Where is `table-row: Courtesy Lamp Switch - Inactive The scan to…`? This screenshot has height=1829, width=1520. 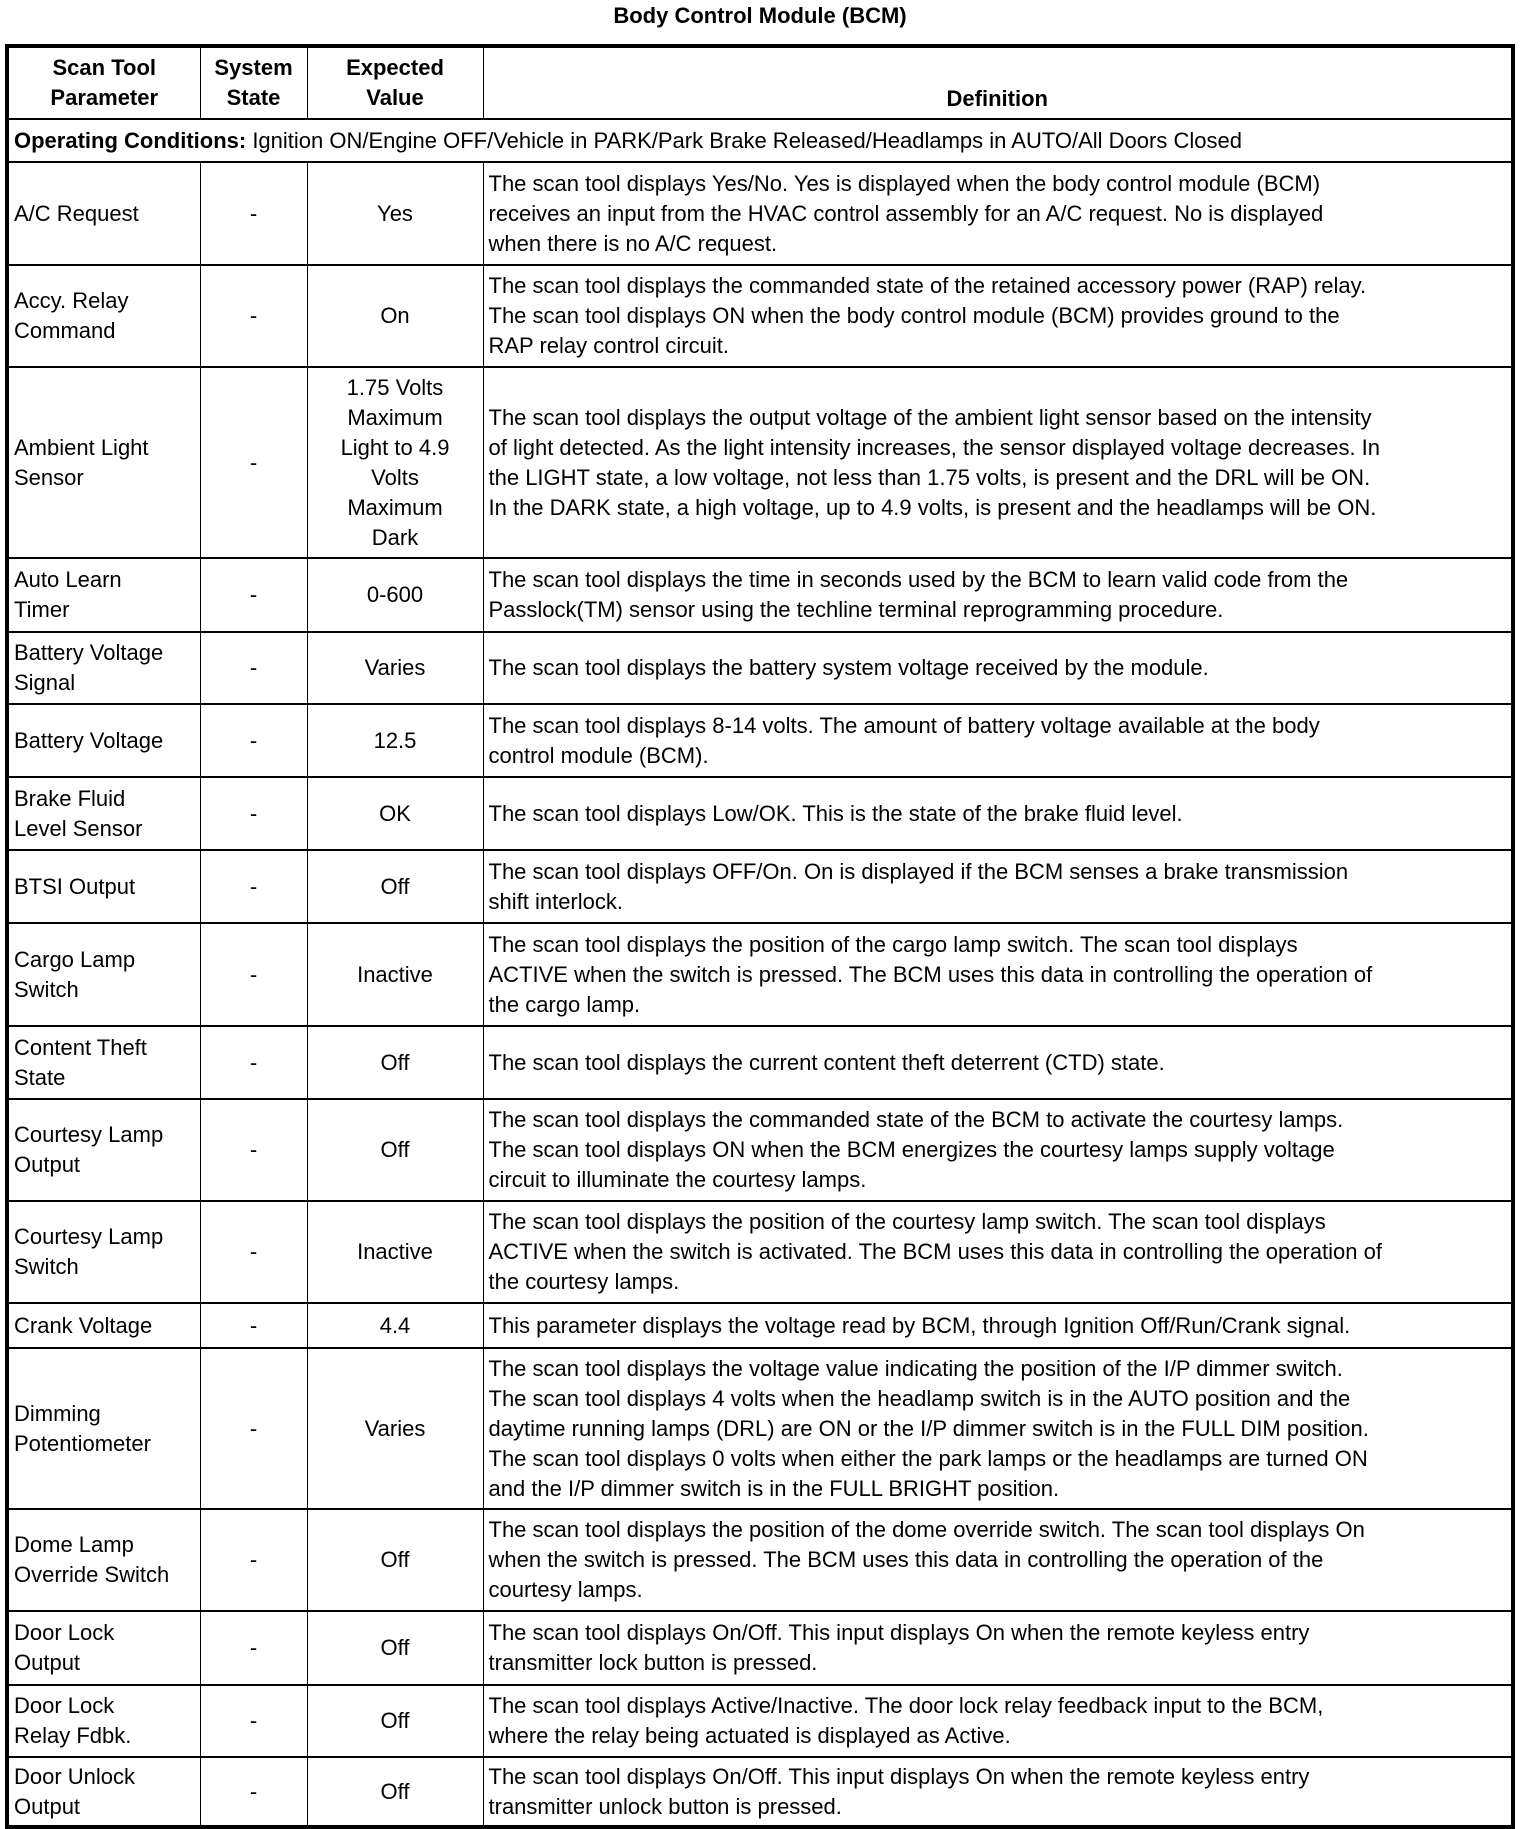 table-row: Courtesy Lamp Switch - Inactive The scan to… is located at coordinates (760, 1252).